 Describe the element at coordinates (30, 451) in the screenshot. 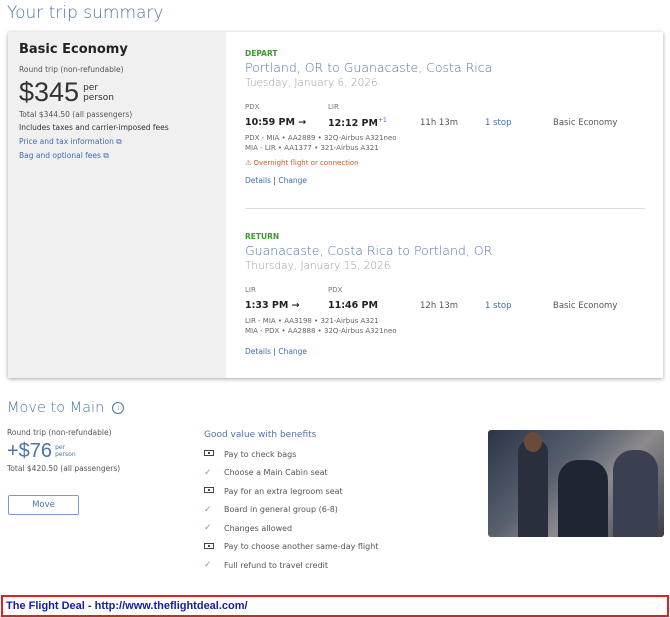

I see `upgrade-price: +$76` at that location.